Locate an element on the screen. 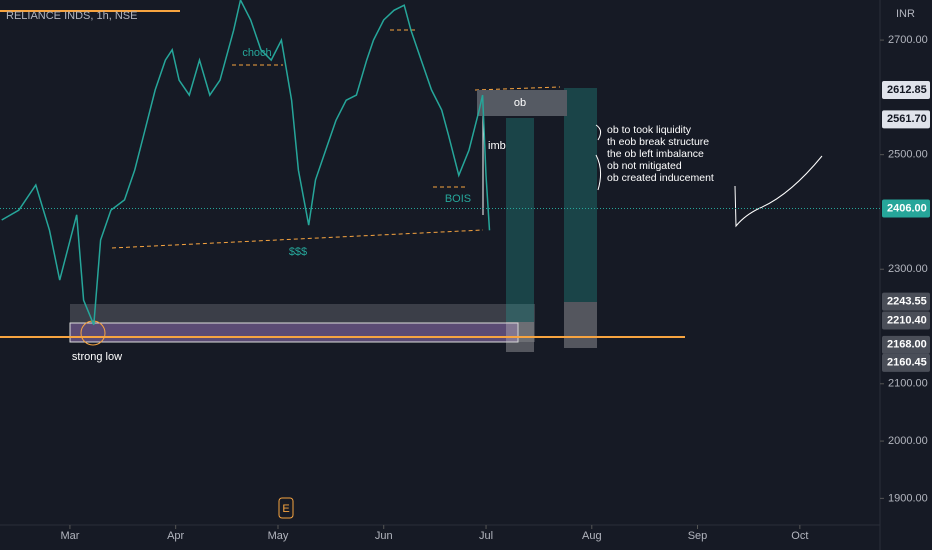 The height and width of the screenshot is (550, 932). price-label: 2561.70 is located at coordinates (907, 119).